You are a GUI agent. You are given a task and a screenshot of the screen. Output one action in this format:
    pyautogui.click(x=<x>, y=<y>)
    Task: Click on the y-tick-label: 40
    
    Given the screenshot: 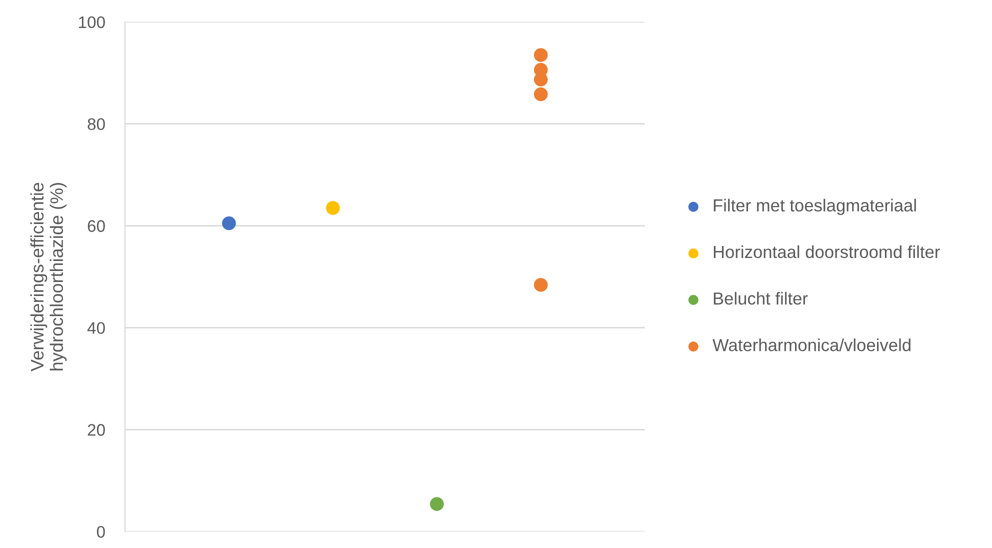 What is the action you would take?
    pyautogui.click(x=96, y=328)
    